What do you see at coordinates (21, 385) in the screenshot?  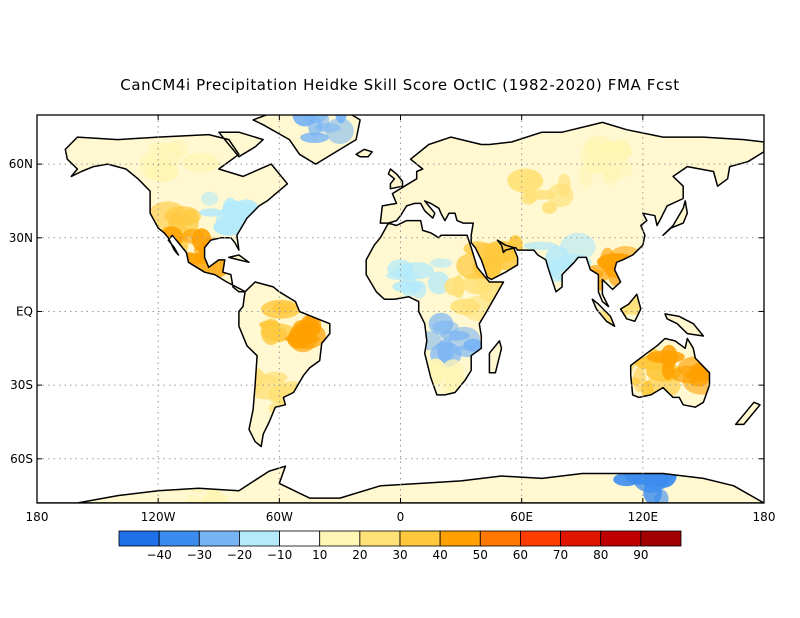 I see `lat-tick-label: 30S` at bounding box center [21, 385].